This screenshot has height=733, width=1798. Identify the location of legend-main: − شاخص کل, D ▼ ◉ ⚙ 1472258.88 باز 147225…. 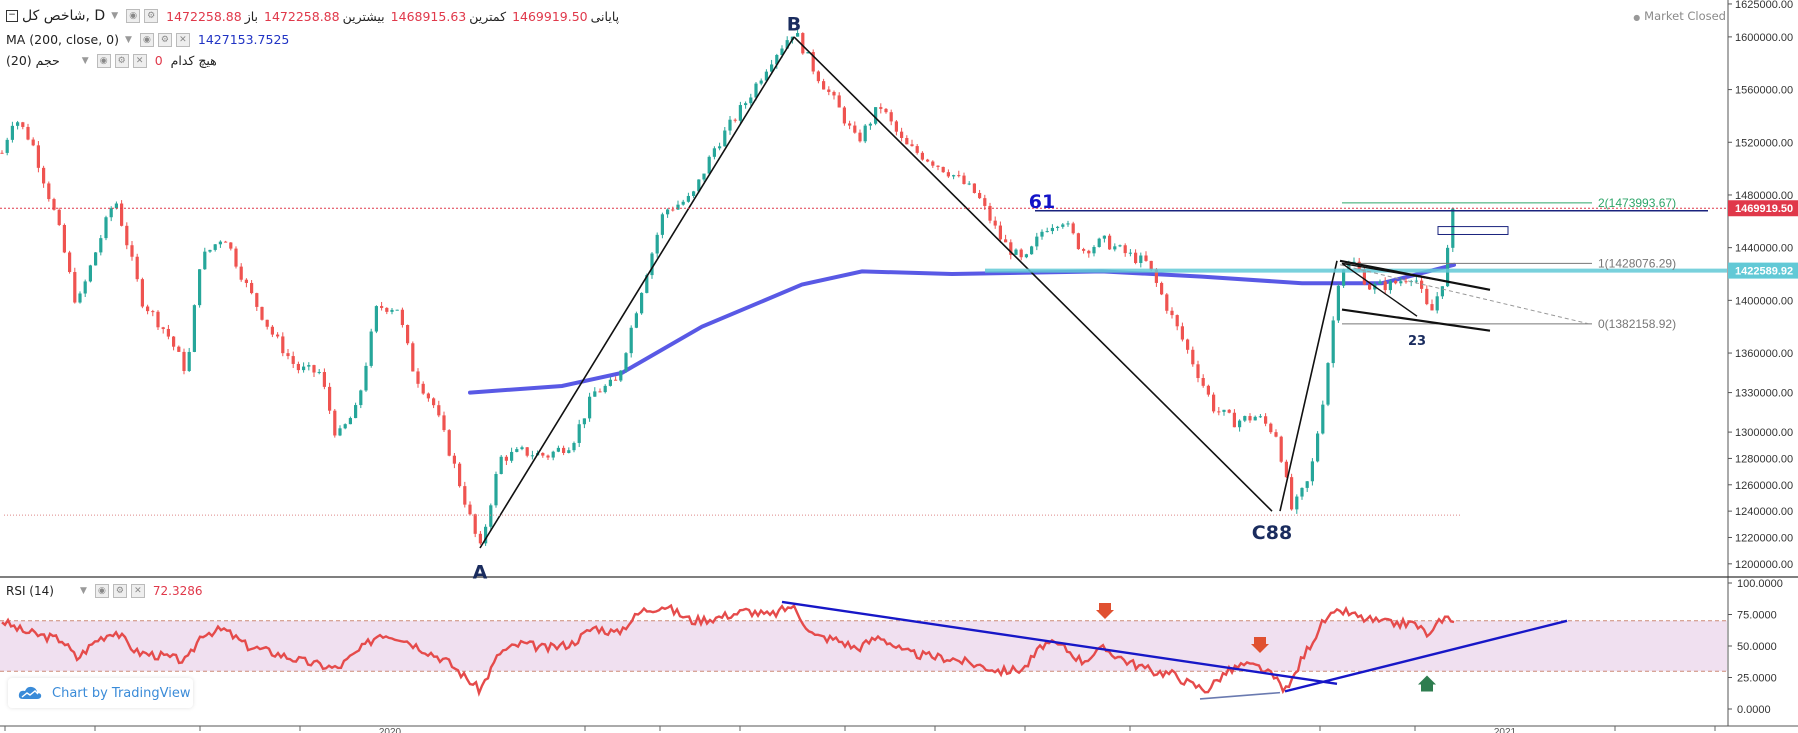
(315, 16).